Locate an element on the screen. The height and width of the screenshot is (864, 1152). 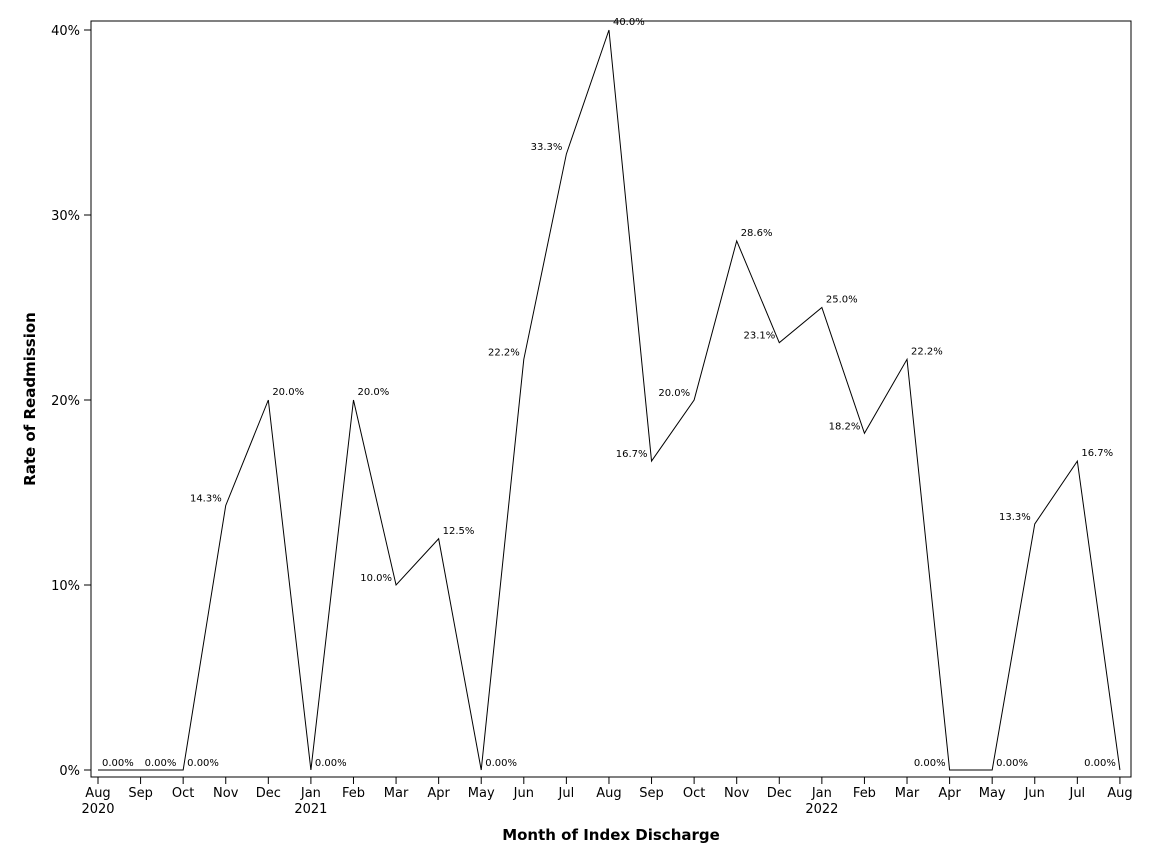
y-tick-label: 40% is located at coordinates (65, 31).